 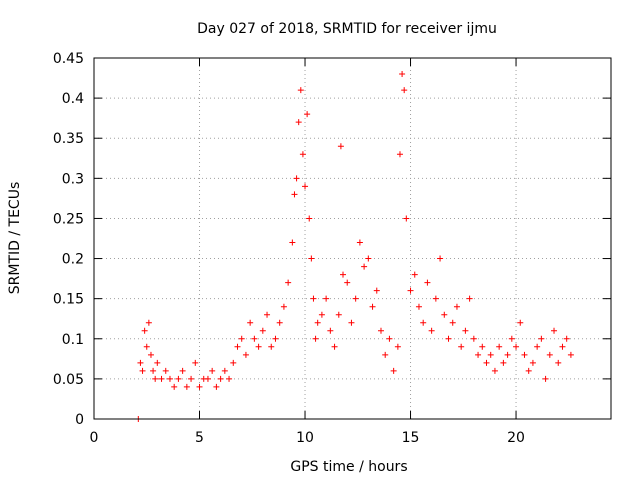 I want to click on y-tick-label: 0.3, so click(x=73, y=179).